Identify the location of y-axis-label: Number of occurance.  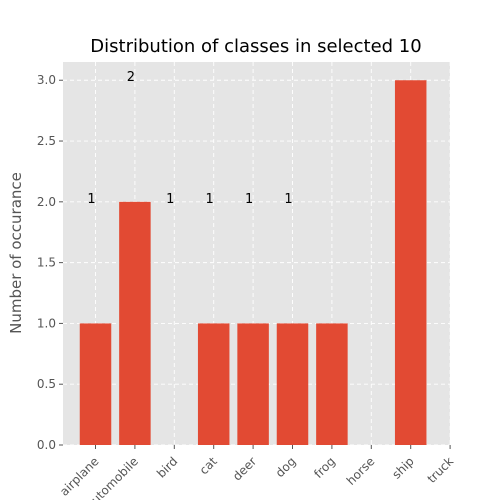
(16, 253).